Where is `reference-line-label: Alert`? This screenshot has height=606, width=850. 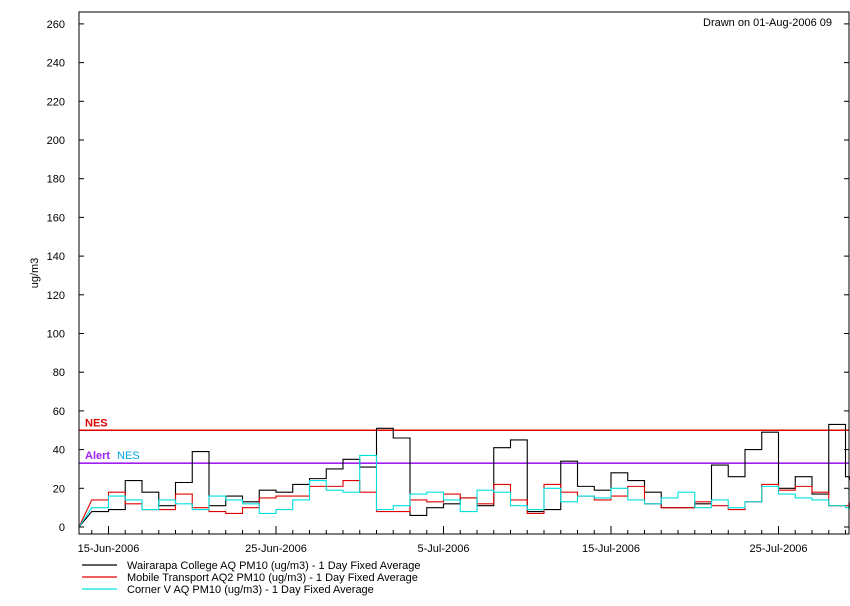
reference-line-label: Alert is located at coordinates (97, 456).